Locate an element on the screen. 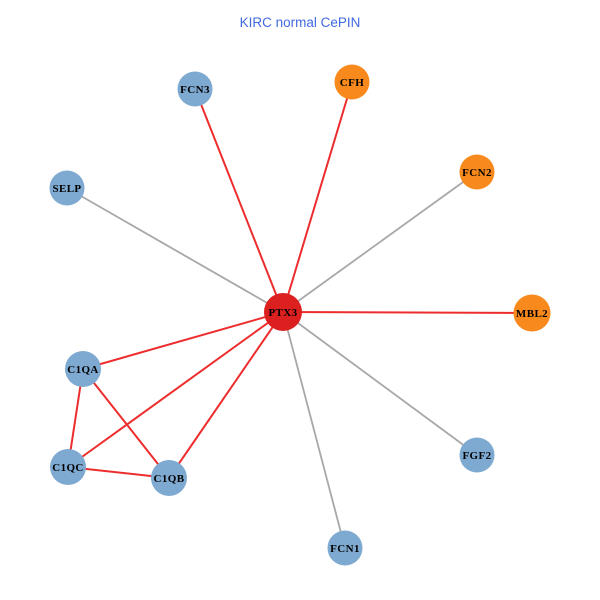  edge-PTX3-FCN1 is located at coordinates (314, 430).